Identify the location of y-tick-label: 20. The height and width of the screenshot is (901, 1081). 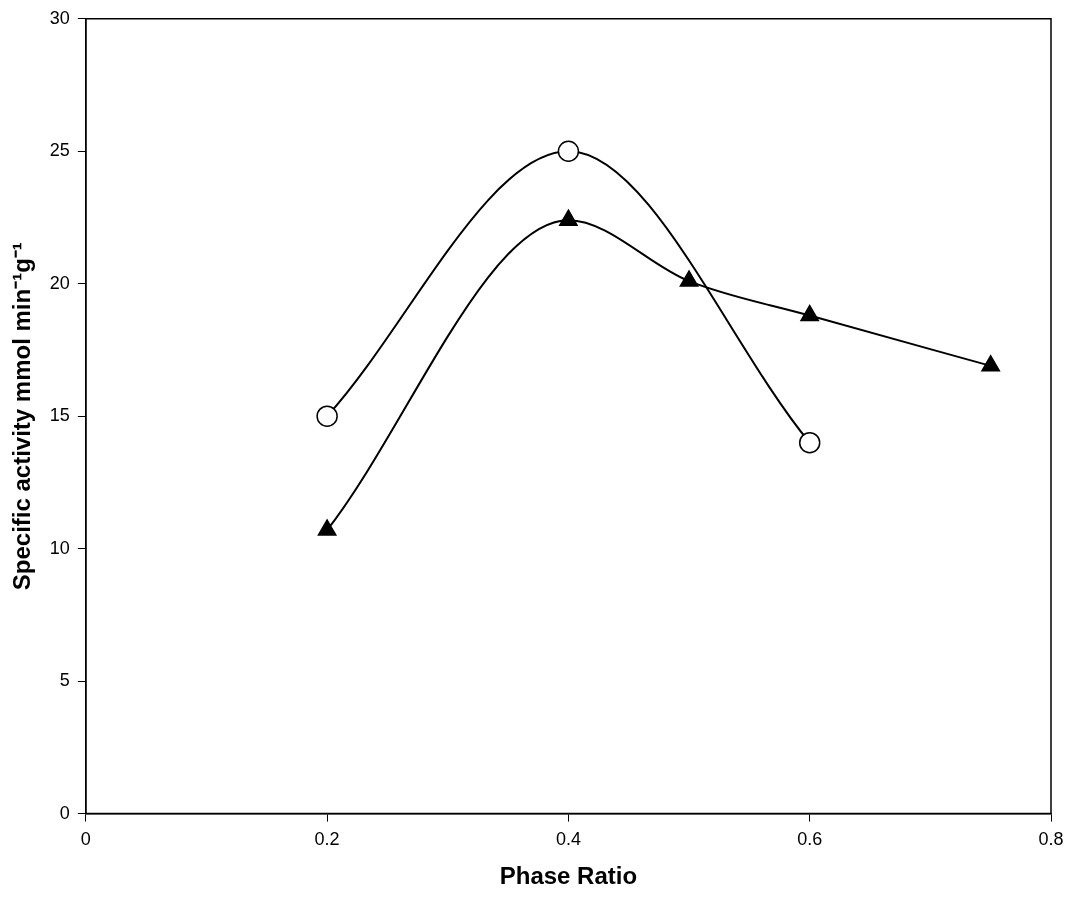
(59, 282).